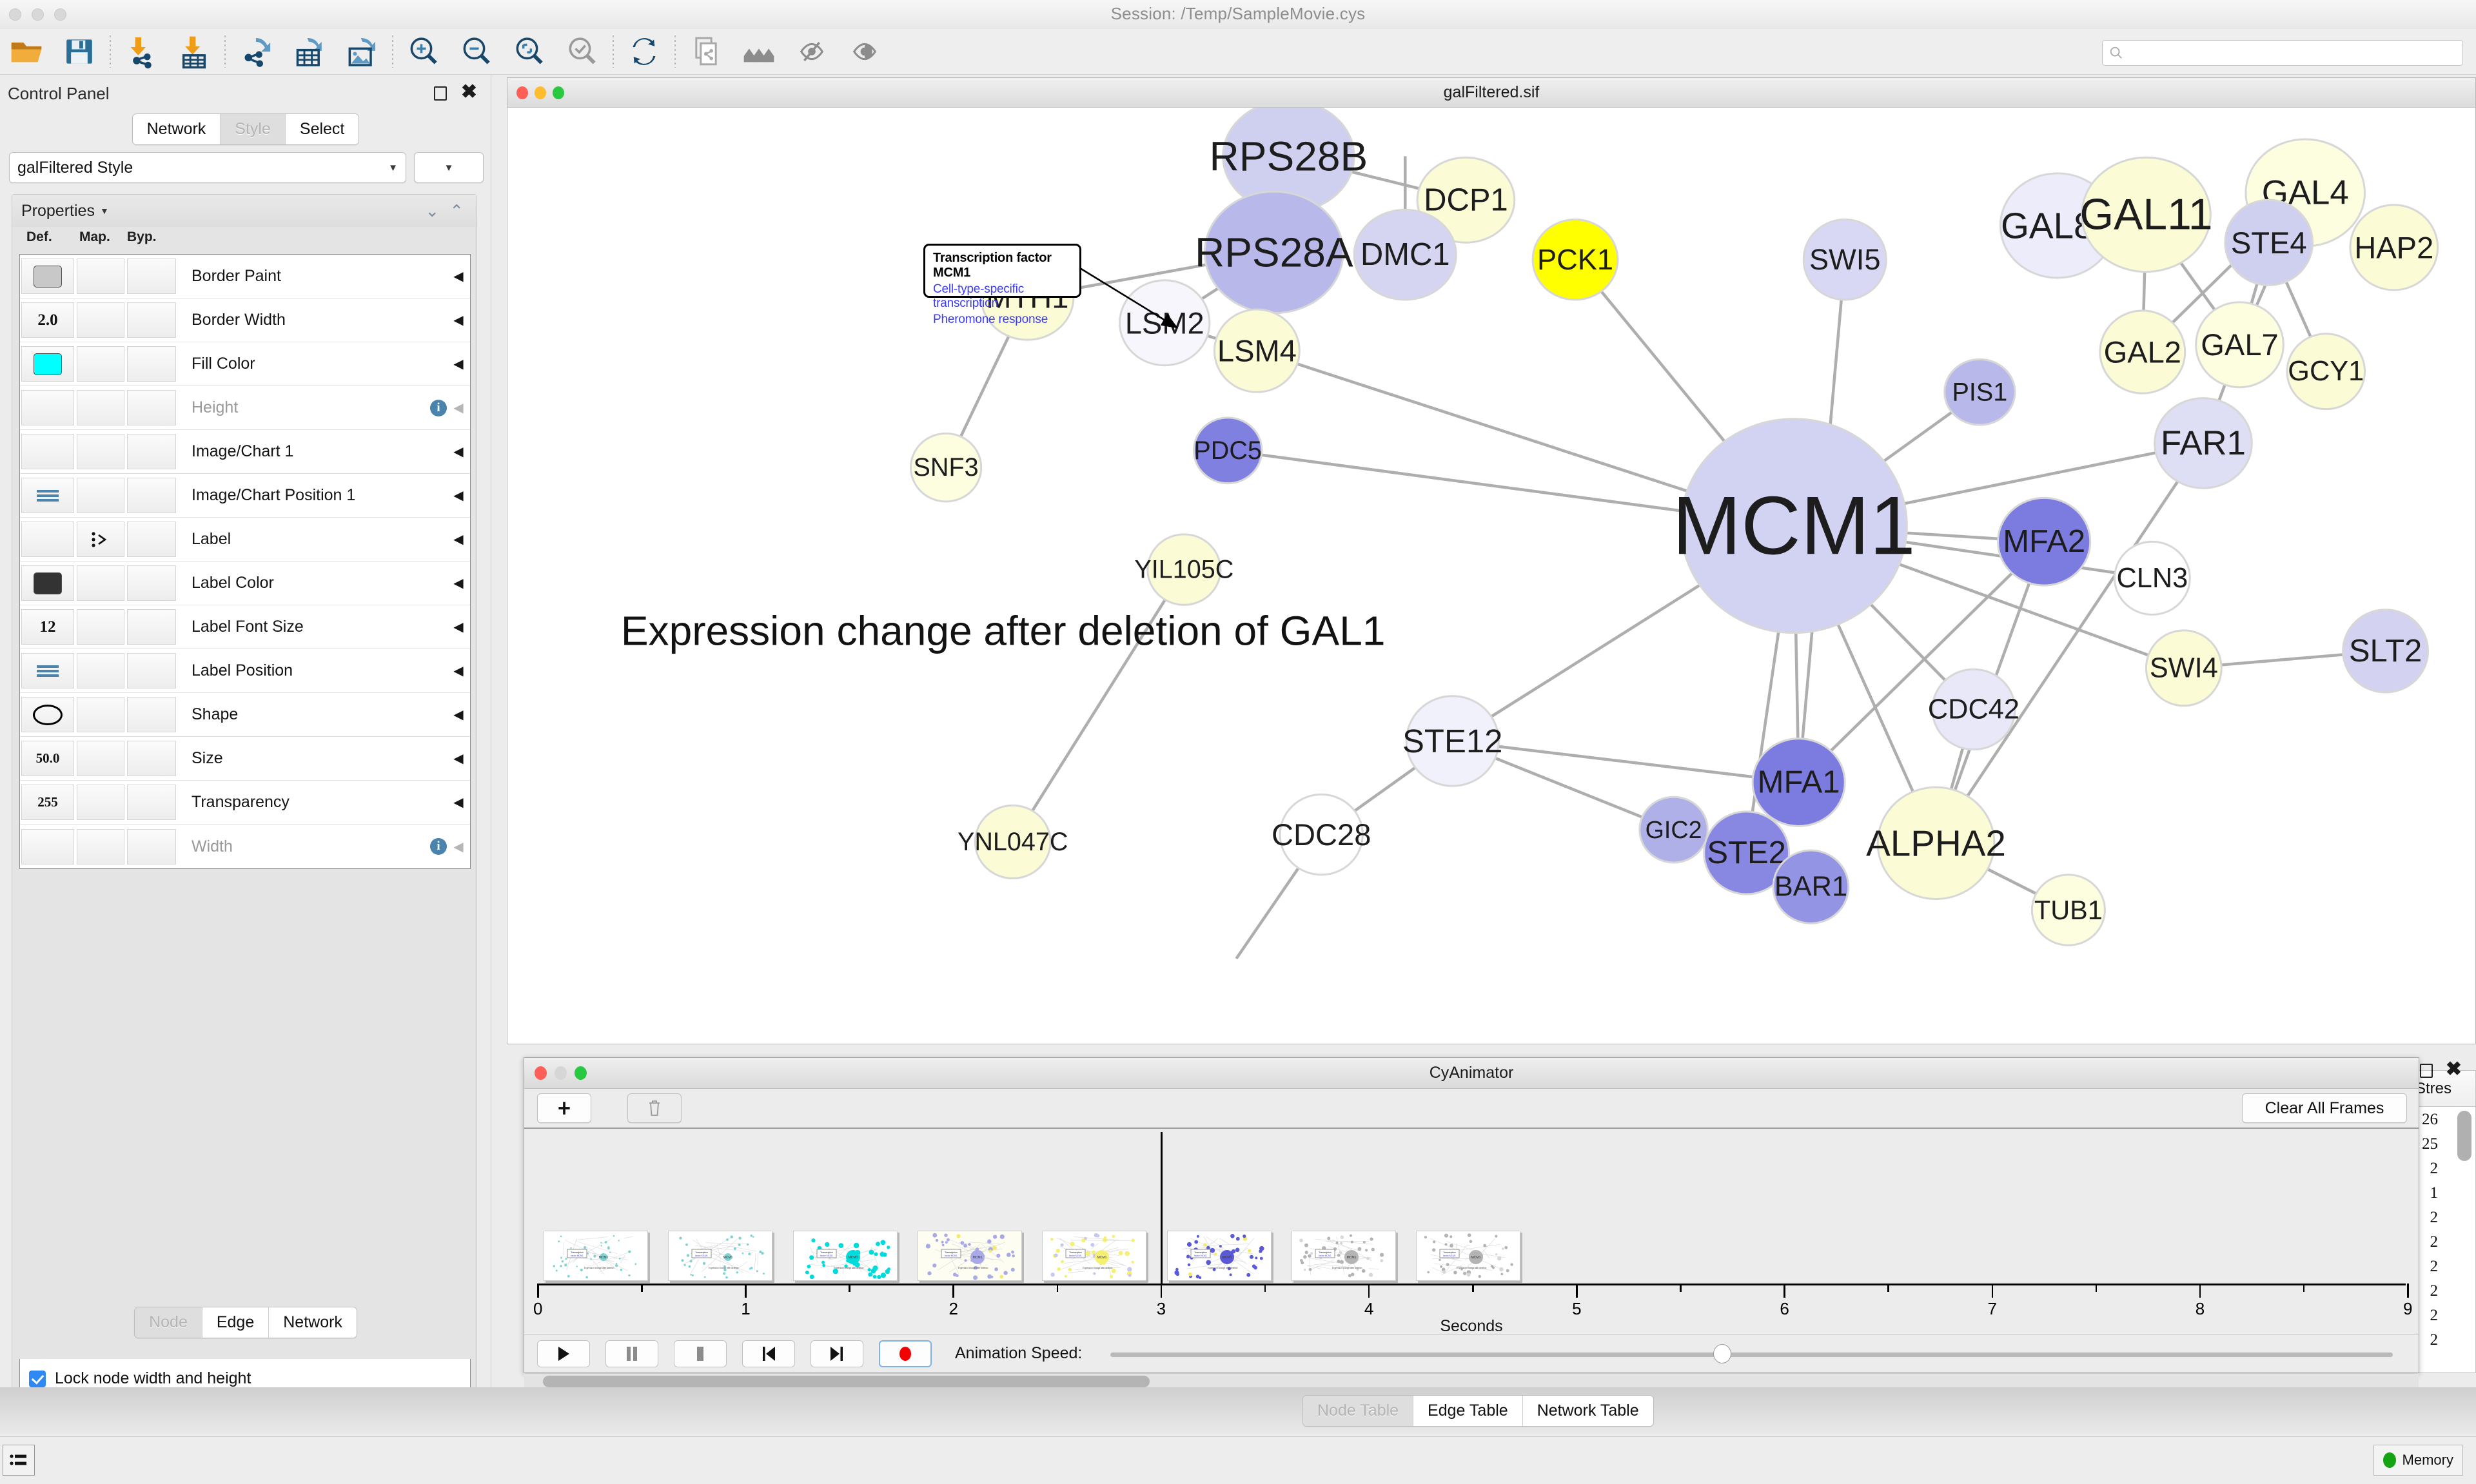  What do you see at coordinates (1575, 259) in the screenshot?
I see `graph-node: PCK1` at bounding box center [1575, 259].